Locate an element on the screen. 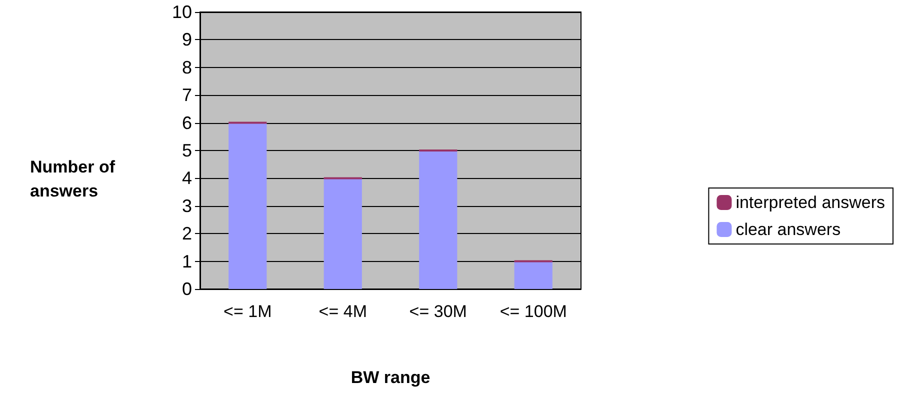 This screenshot has width=901, height=414. legend-label: clear answers is located at coordinates (788, 229).